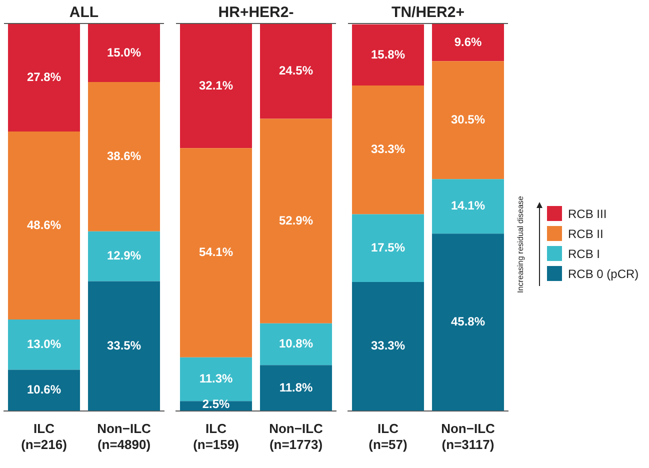 This screenshot has height=468, width=649. I want to click on text: Increasing residual disease, so click(521, 244).